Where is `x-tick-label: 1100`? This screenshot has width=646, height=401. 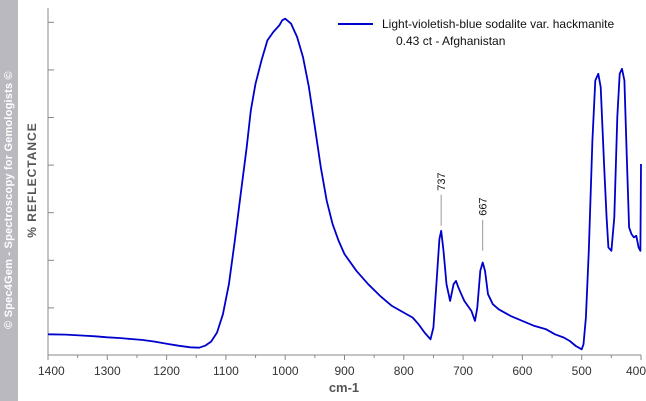
x-tick-label: 1100 is located at coordinates (226, 371).